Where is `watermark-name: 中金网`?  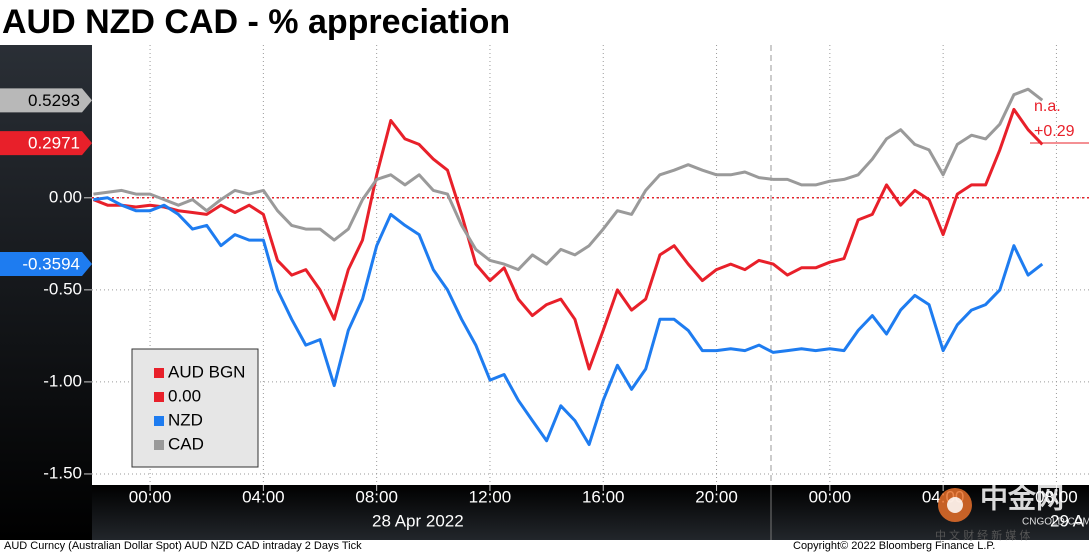
watermark-name: 中金网 is located at coordinates (1022, 497).